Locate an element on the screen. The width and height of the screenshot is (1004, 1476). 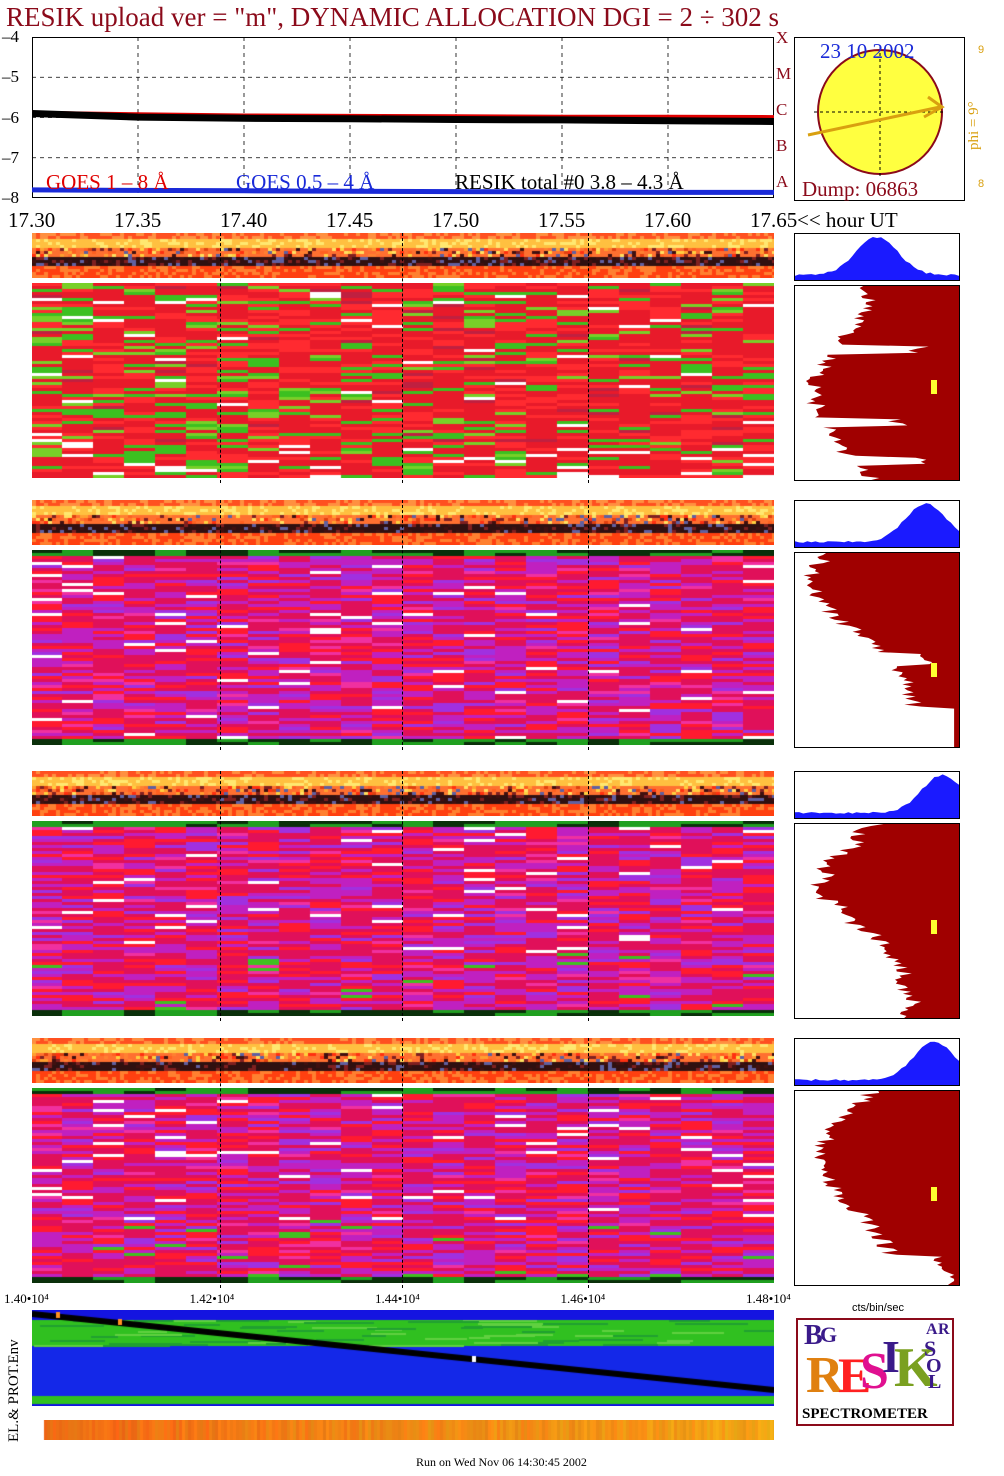
time-tick-5: 17.55 is located at coordinates (562, 220).